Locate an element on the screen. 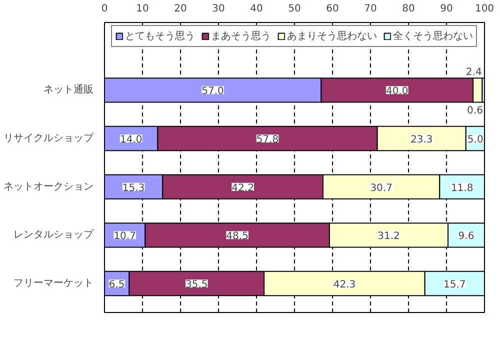 The height and width of the screenshot is (337, 500). data-label: 5.0 is located at coordinates (475, 140).